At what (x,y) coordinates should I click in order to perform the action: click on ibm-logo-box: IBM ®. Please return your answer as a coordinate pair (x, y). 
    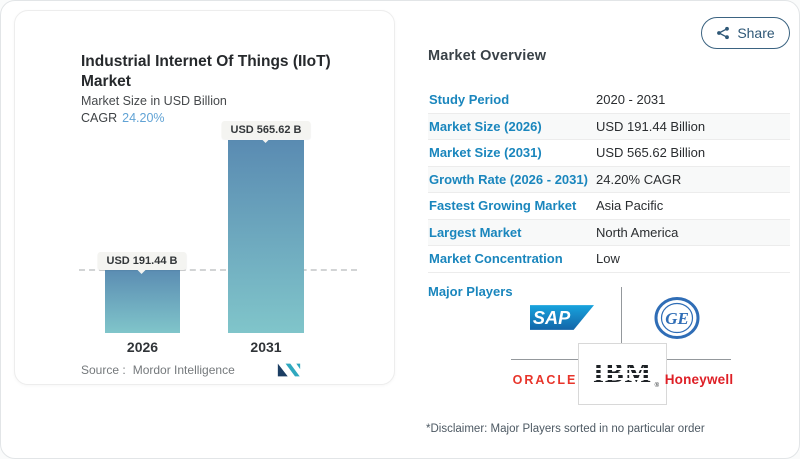
    Looking at the image, I should click on (622, 374).